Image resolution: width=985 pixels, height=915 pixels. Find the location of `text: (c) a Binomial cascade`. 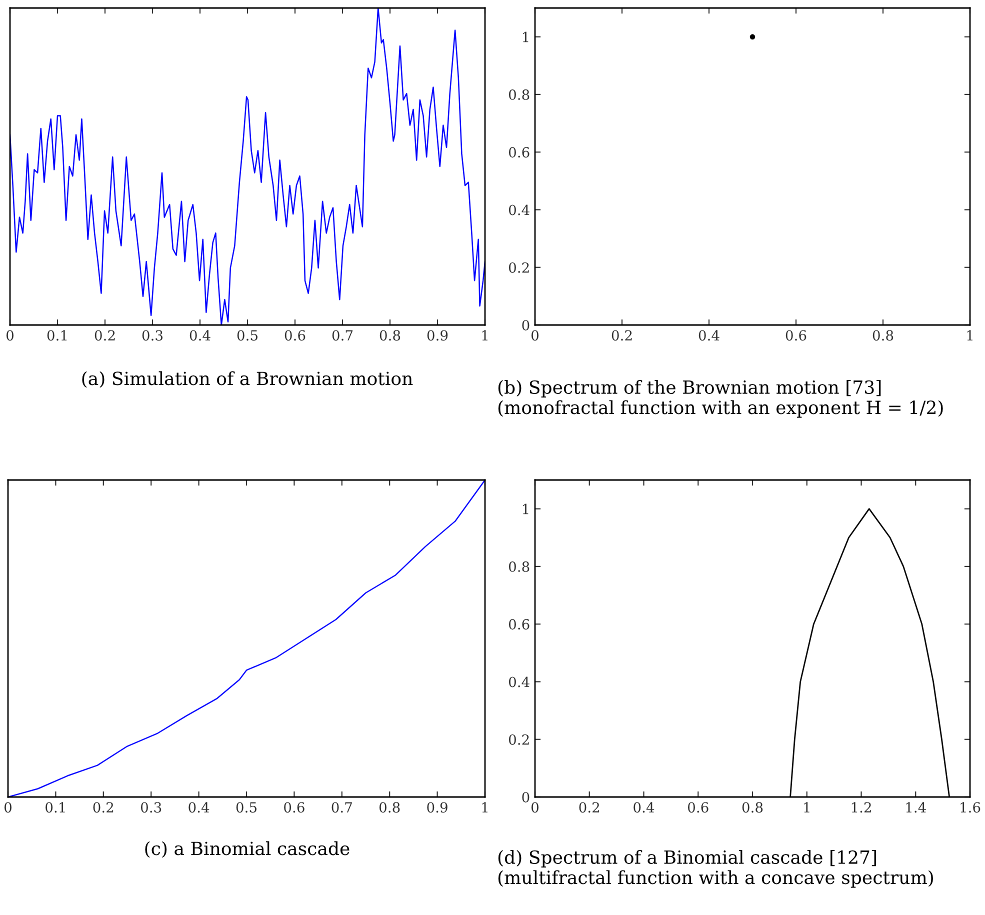

text: (c) a Binomial cascade is located at coordinates (247, 849).